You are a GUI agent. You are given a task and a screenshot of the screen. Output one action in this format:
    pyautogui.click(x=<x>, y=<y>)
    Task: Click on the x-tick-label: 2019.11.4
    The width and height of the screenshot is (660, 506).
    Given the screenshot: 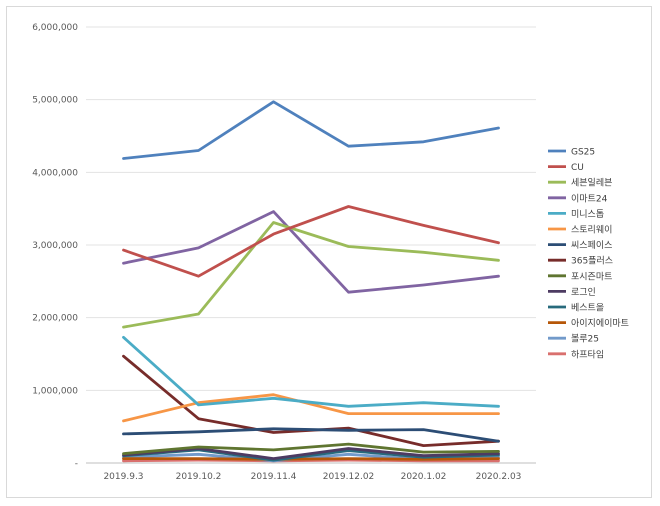 What is the action you would take?
    pyautogui.click(x=274, y=477)
    